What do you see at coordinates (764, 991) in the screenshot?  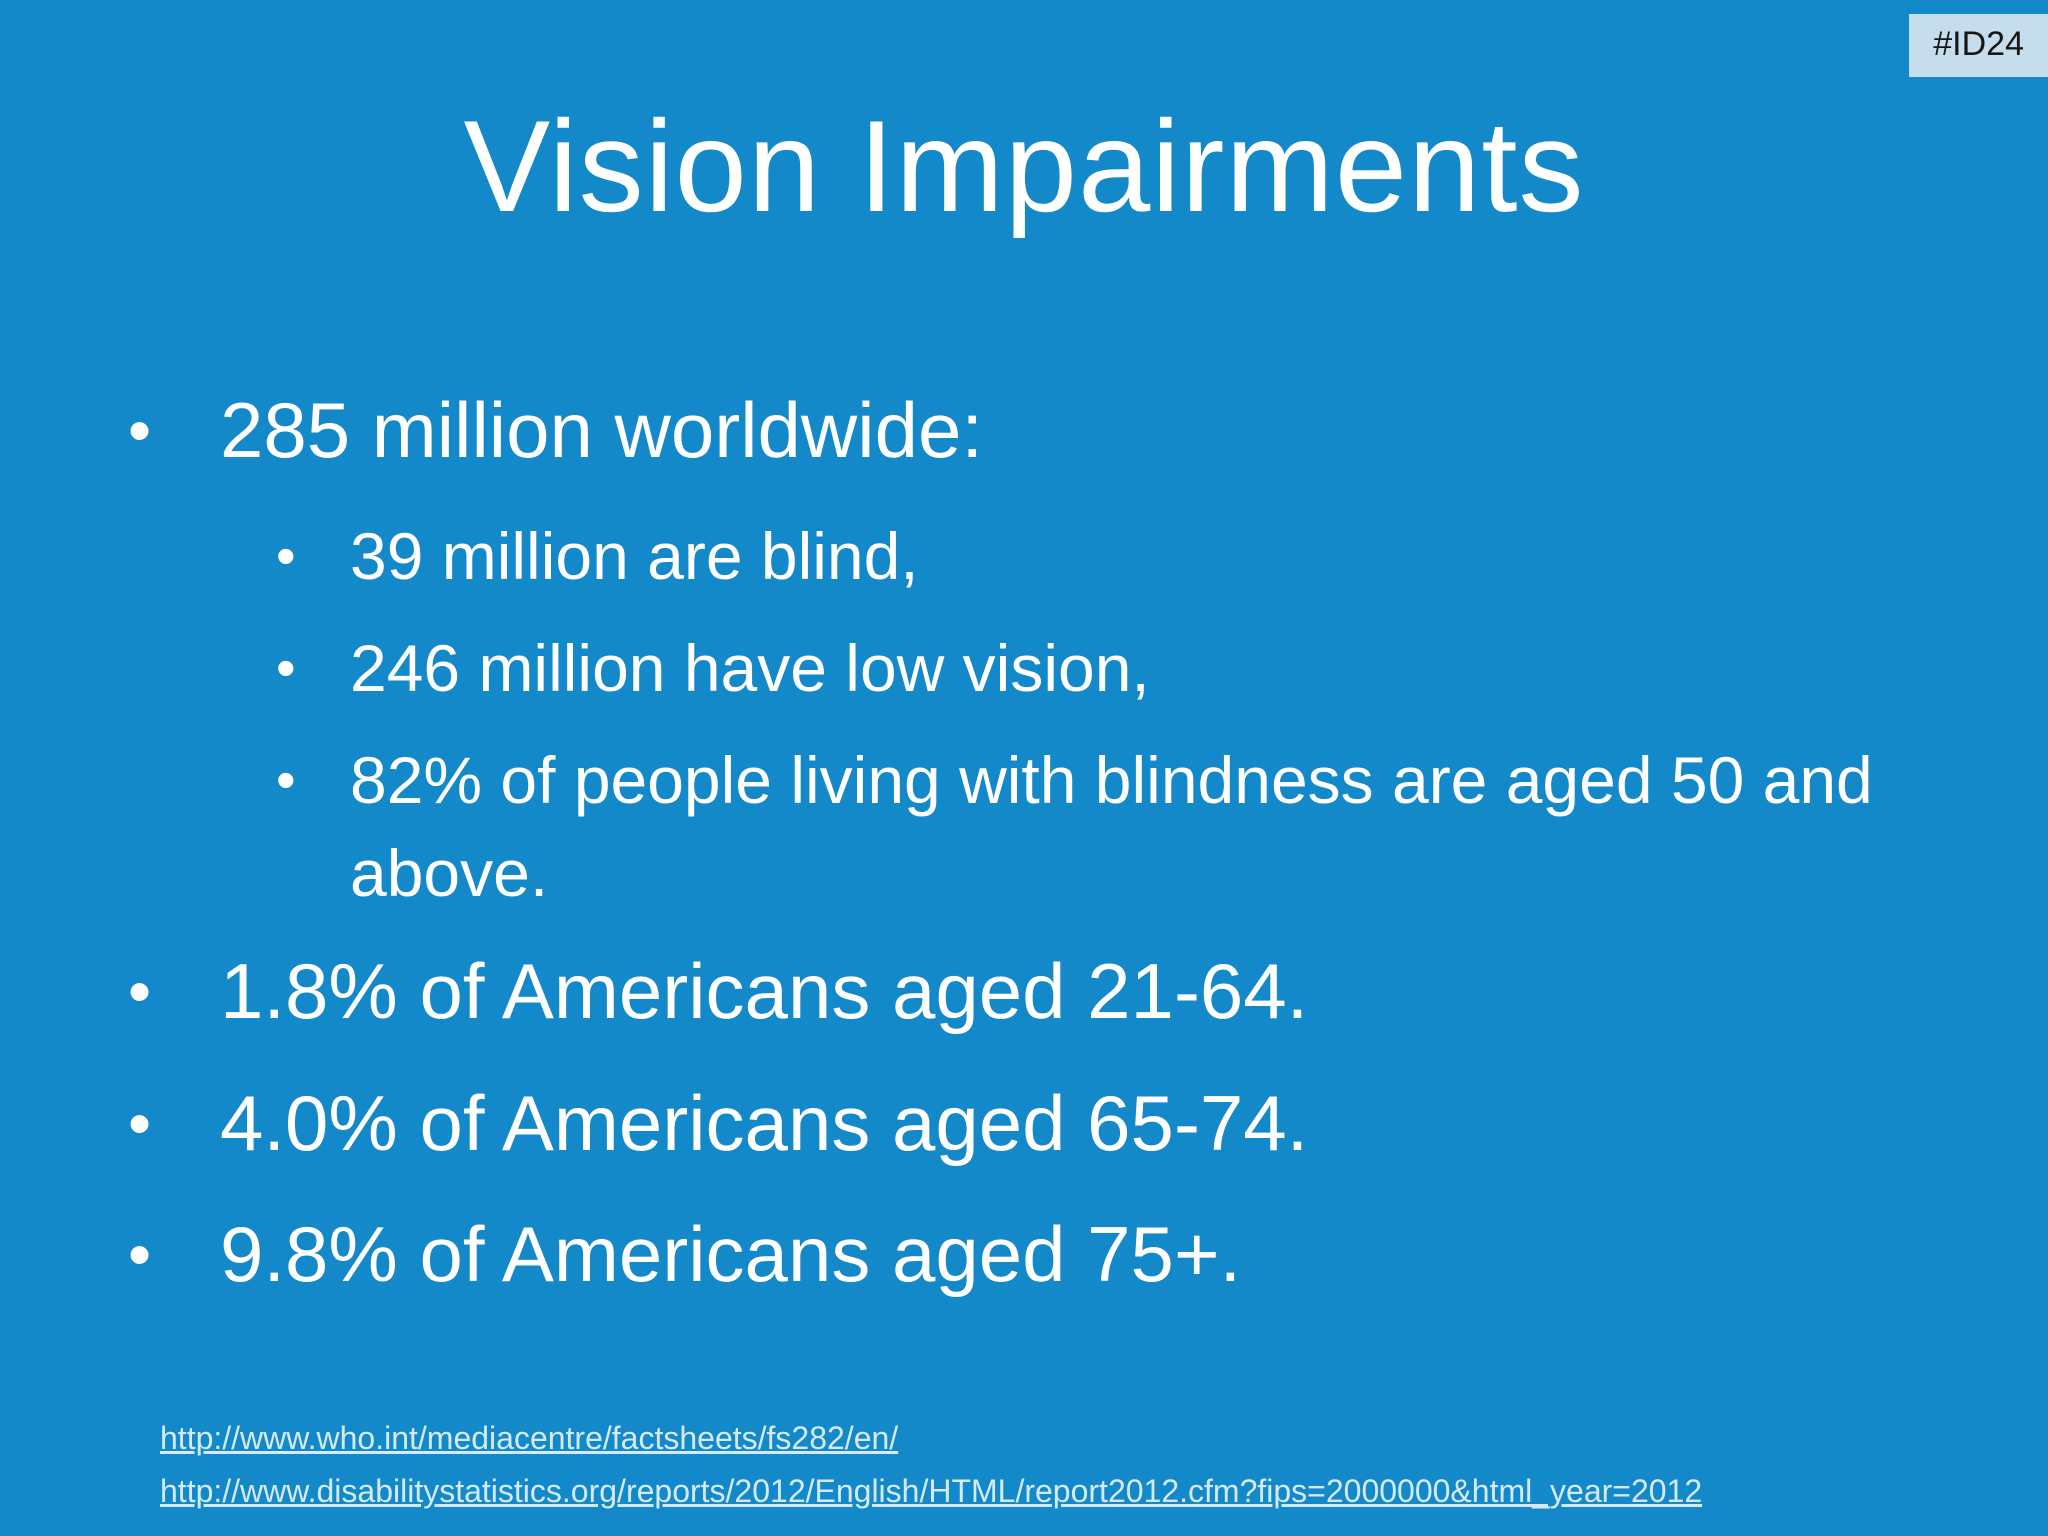 I see `bullet-text: 1.8% of Americans aged 21-64.` at bounding box center [764, 991].